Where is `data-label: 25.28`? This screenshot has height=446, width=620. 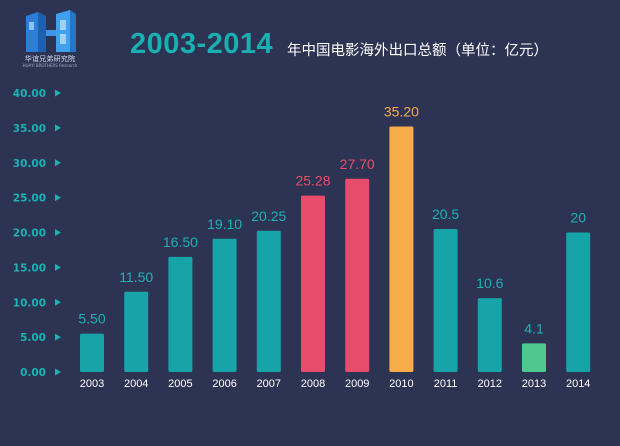
data-label: 25.28 is located at coordinates (312, 181).